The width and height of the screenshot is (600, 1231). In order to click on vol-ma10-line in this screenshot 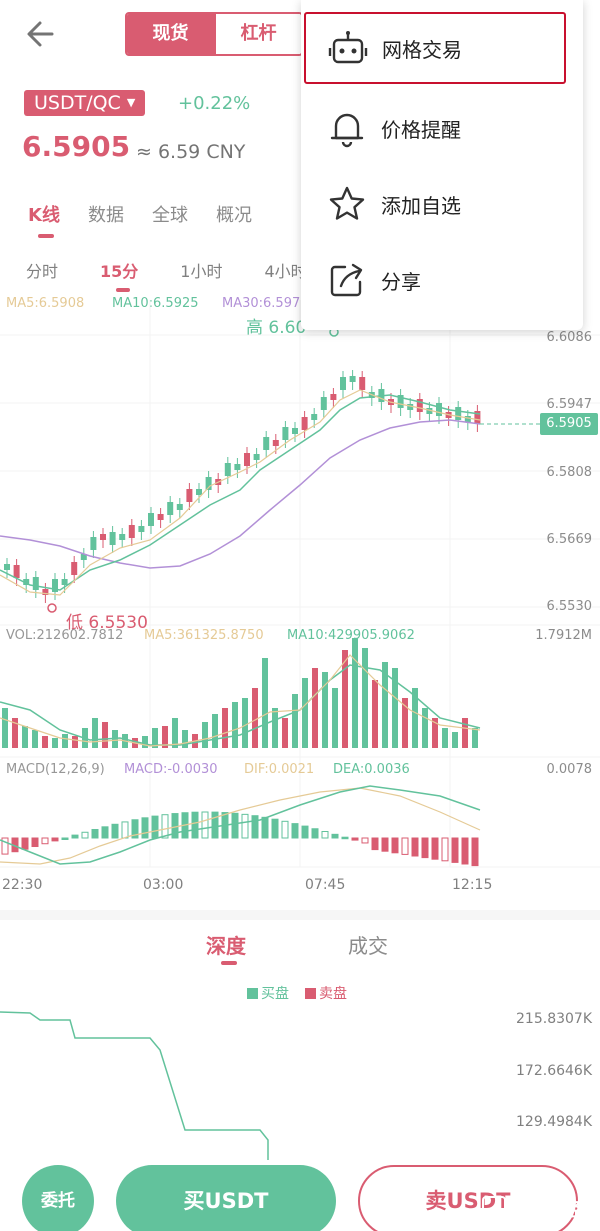, I will do `click(240, 705)`.